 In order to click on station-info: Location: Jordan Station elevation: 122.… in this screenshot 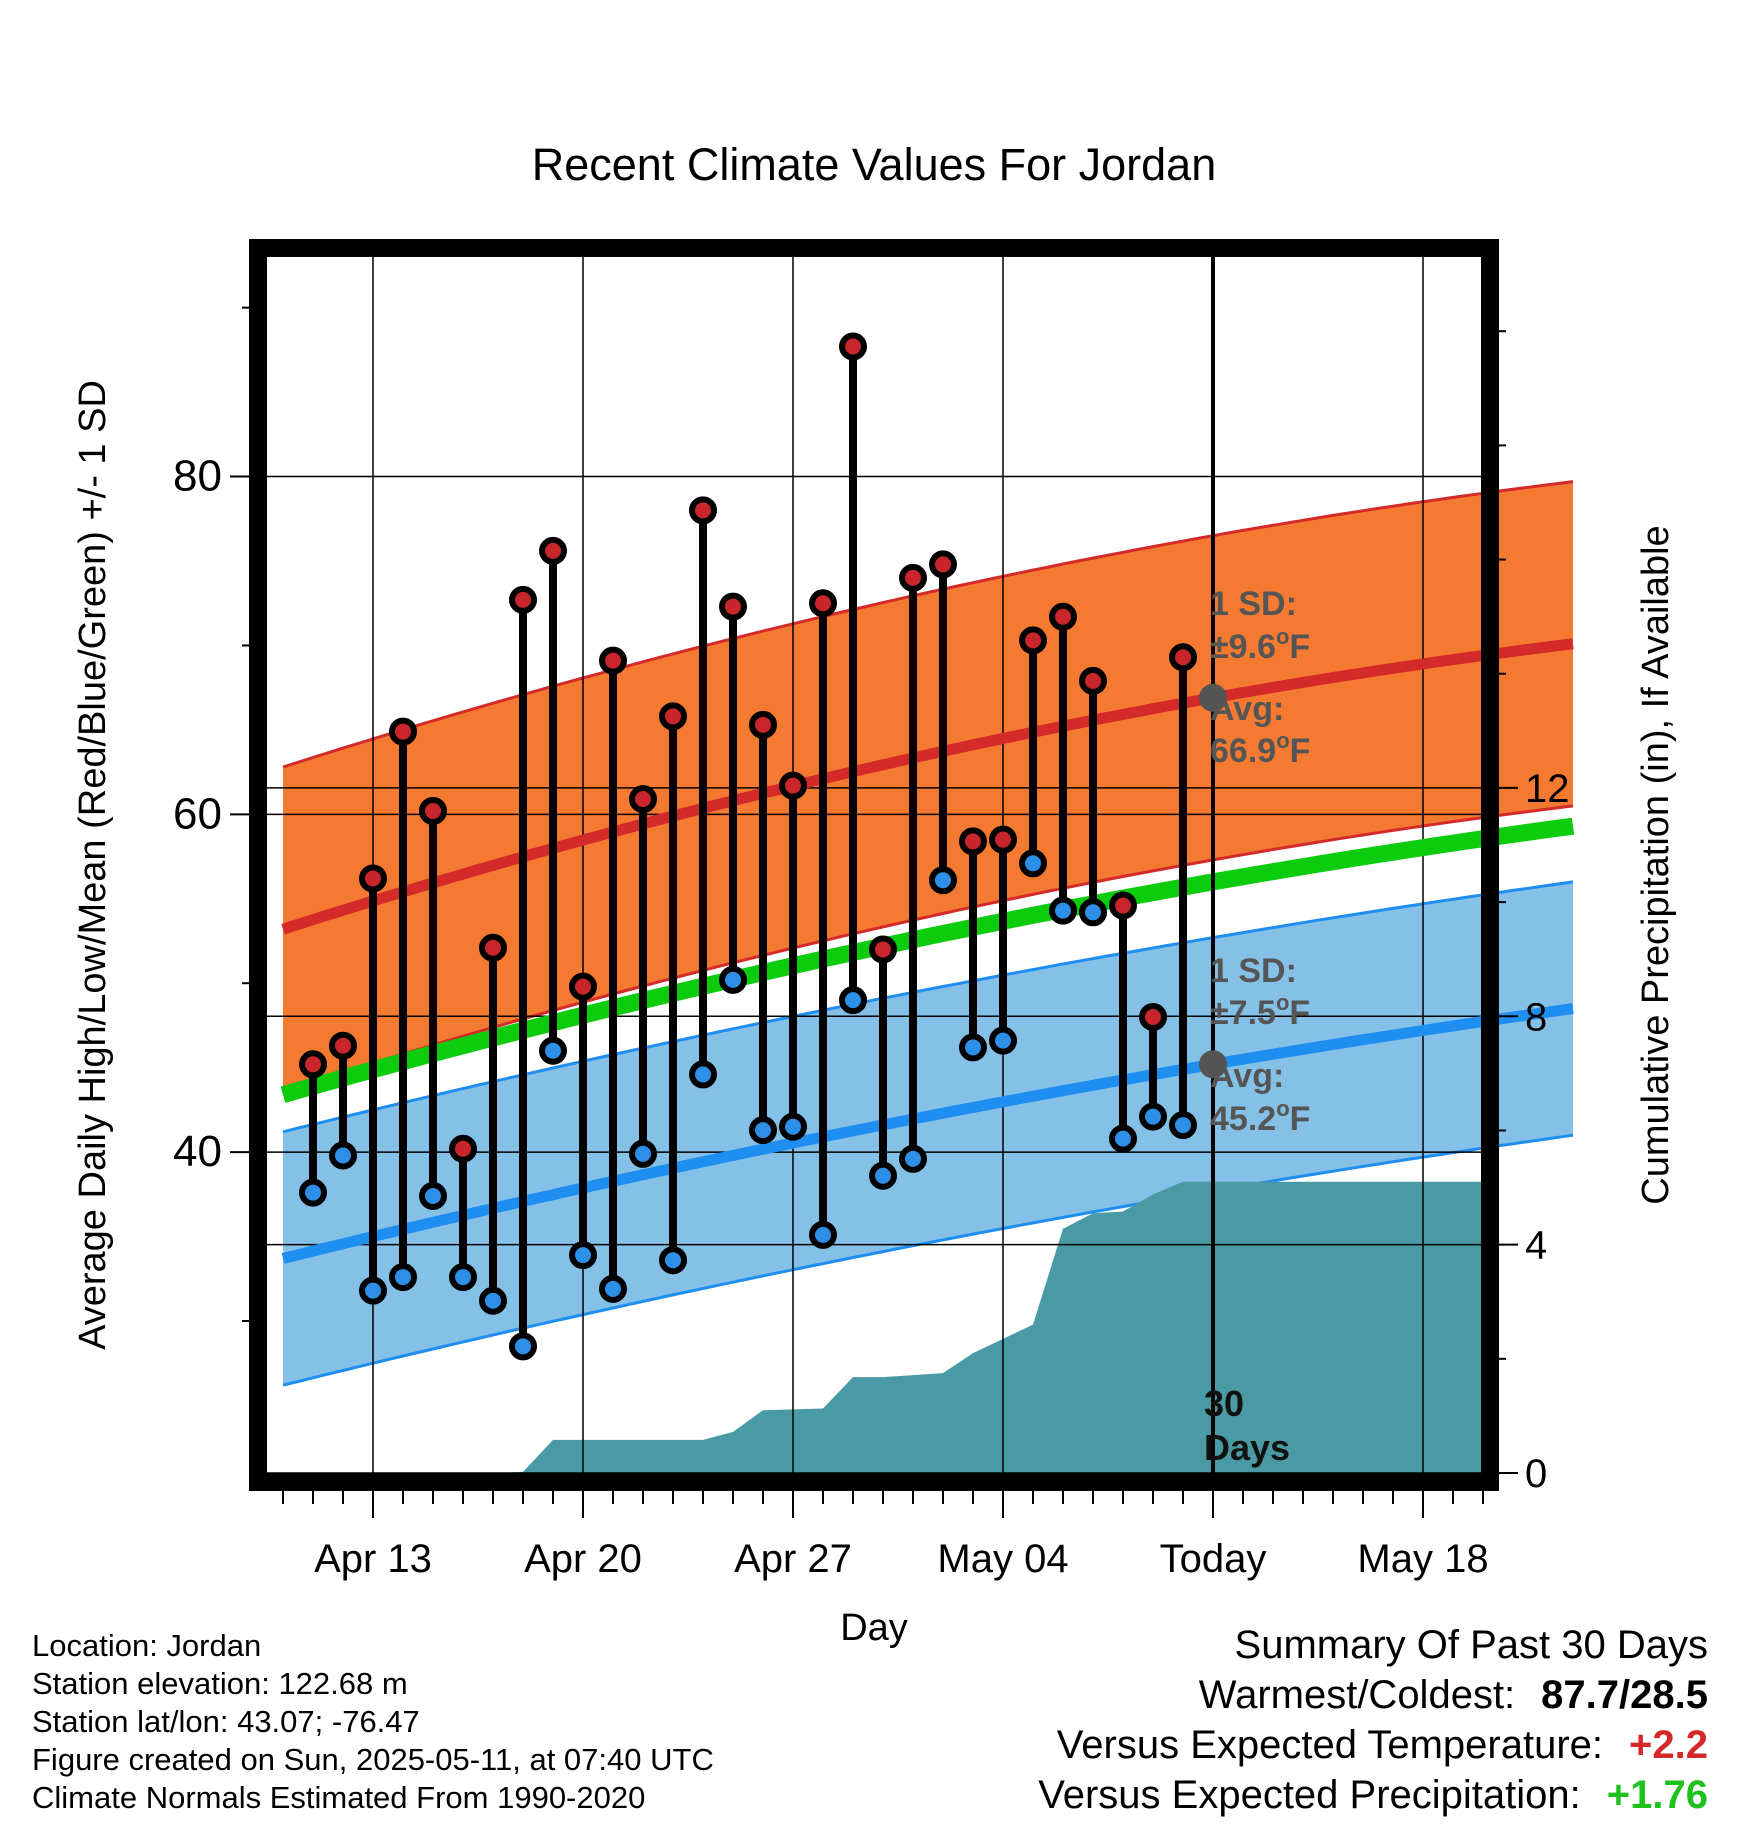, I will do `click(373, 1722)`.